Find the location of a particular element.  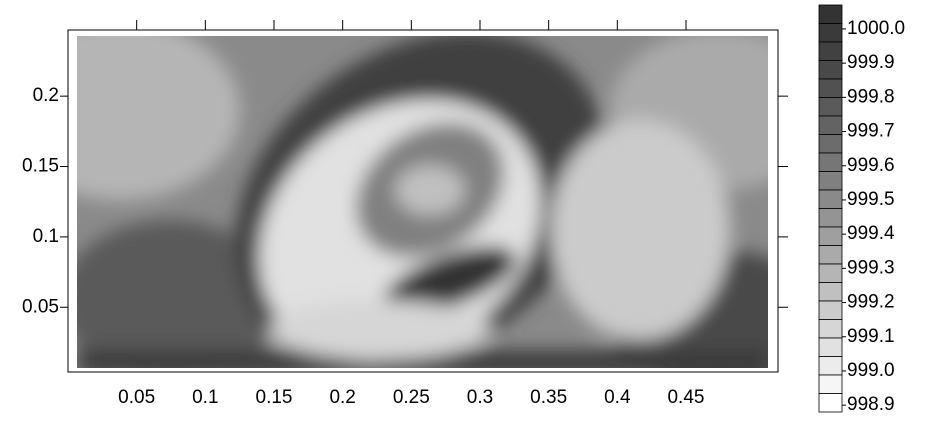

colorbar-label: 999.1 is located at coordinates (871, 336).